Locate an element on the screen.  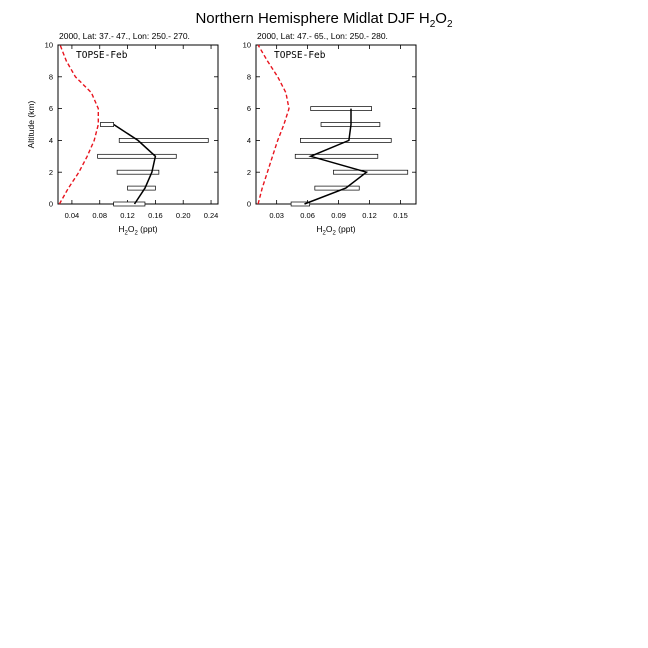
x-tick-label: 0.06 is located at coordinates (307, 215).